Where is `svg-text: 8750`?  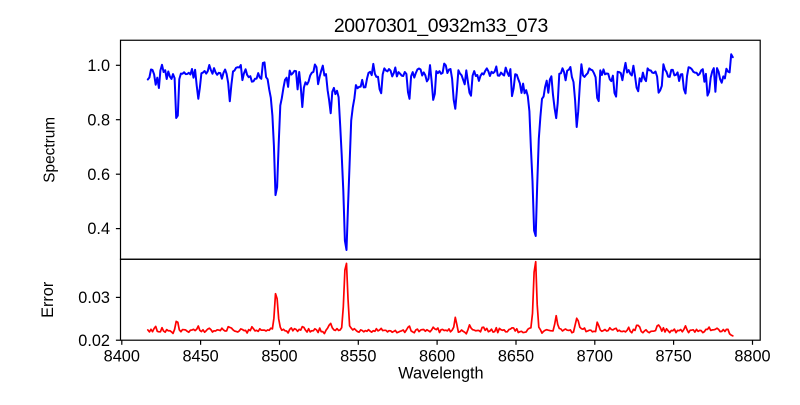 svg-text: 8750 is located at coordinates (673, 356).